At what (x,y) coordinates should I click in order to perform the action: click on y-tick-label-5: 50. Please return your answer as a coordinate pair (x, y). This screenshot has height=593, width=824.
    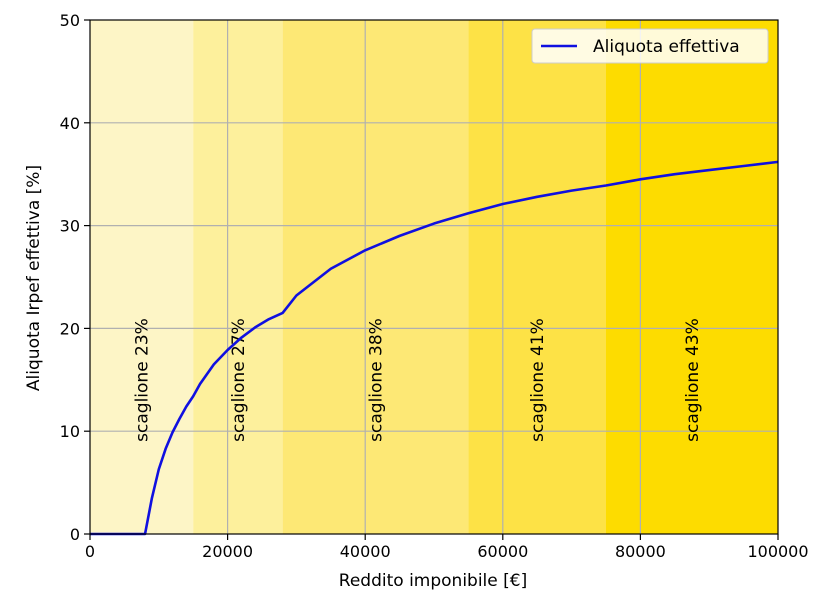
    Looking at the image, I should click on (70, 20).